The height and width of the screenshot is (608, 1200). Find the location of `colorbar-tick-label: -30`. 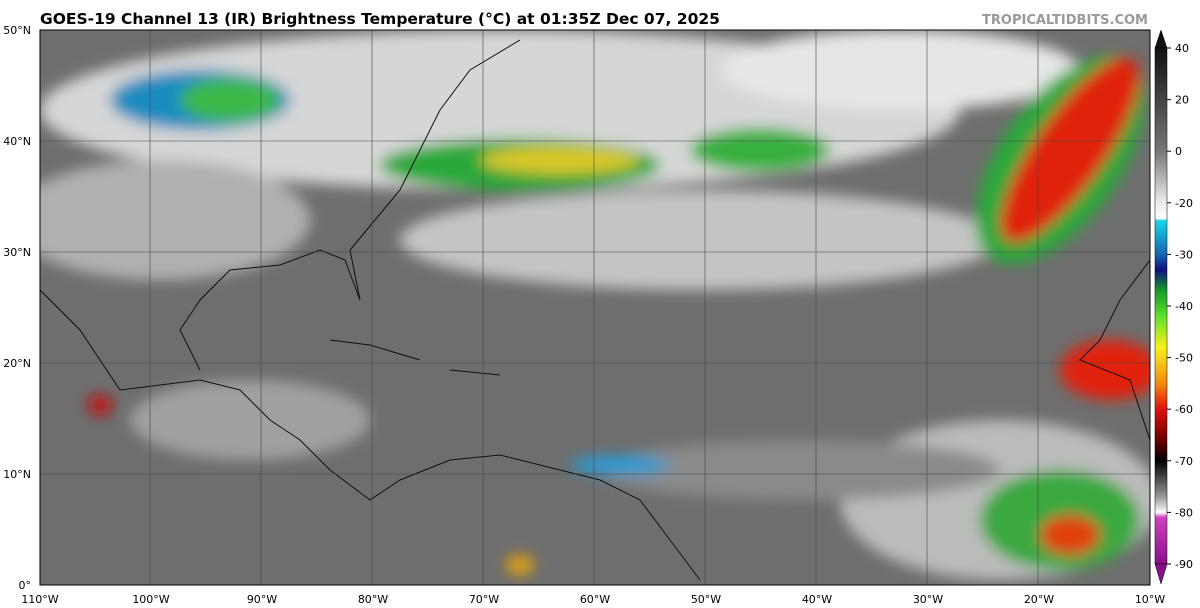

colorbar-tick-label: -30 is located at coordinates (1184, 254).